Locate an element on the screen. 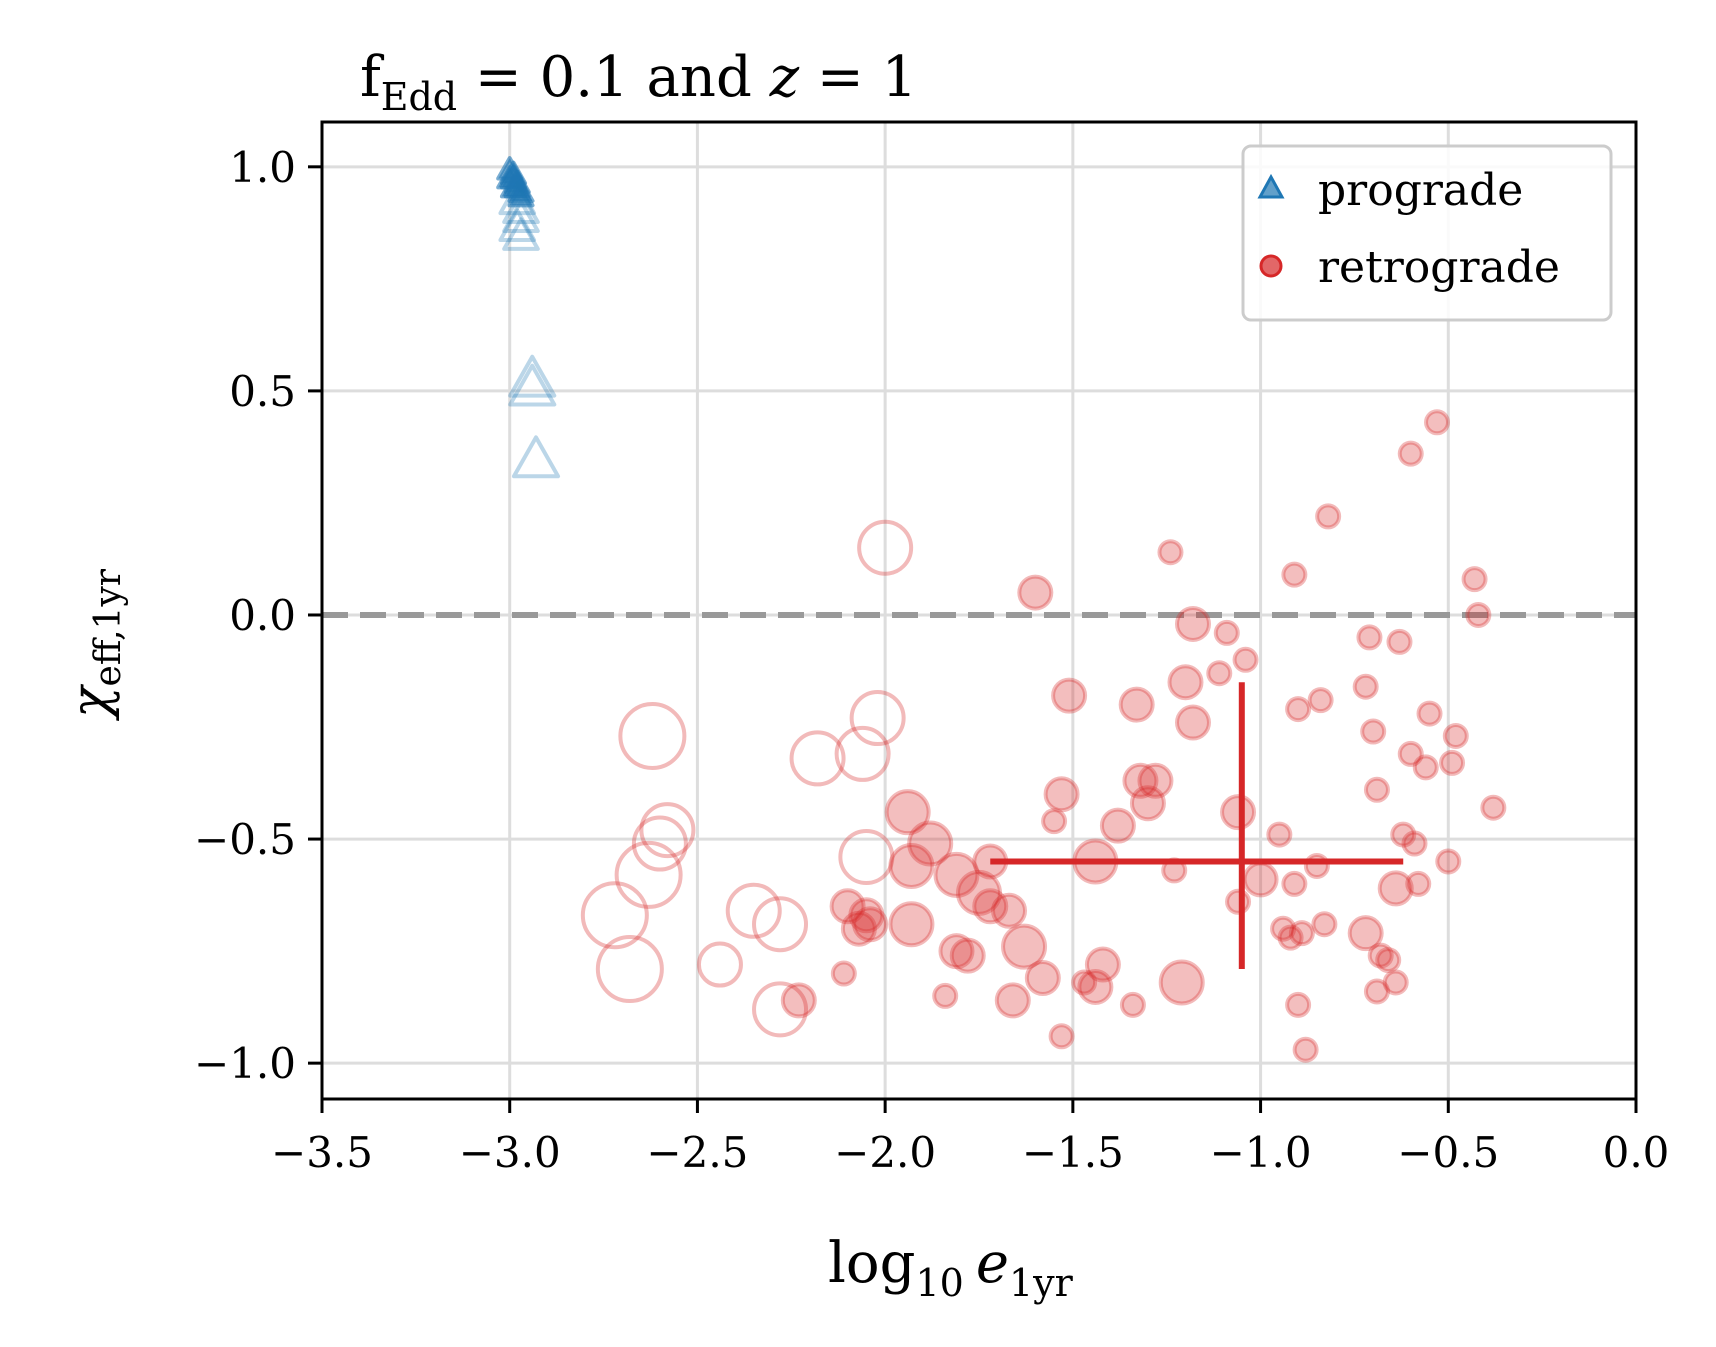  x-axis-ticks: −3.5 −3.0 −2.5 −2.0 −1.5 −1.0 −0.5 0.0 is located at coordinates (970, 1138).